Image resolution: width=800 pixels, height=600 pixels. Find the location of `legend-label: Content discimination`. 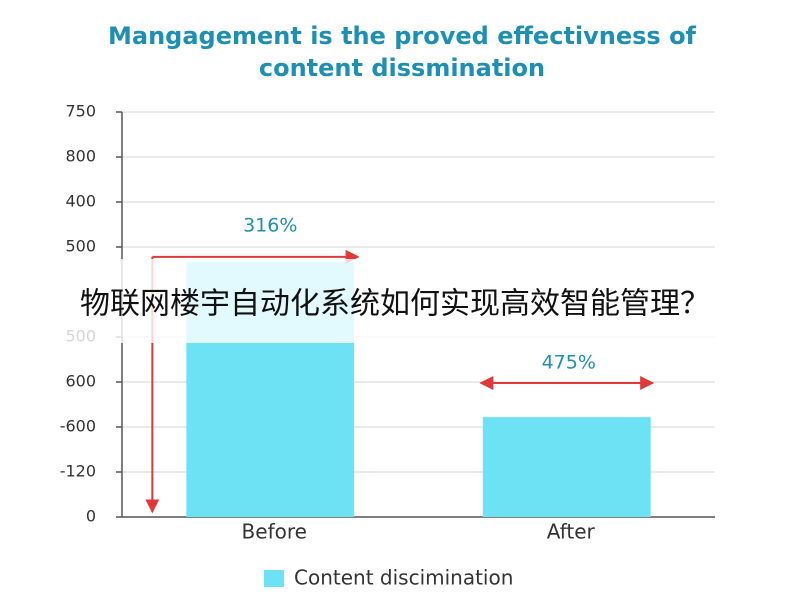

legend-label: Content discimination is located at coordinates (403, 578).